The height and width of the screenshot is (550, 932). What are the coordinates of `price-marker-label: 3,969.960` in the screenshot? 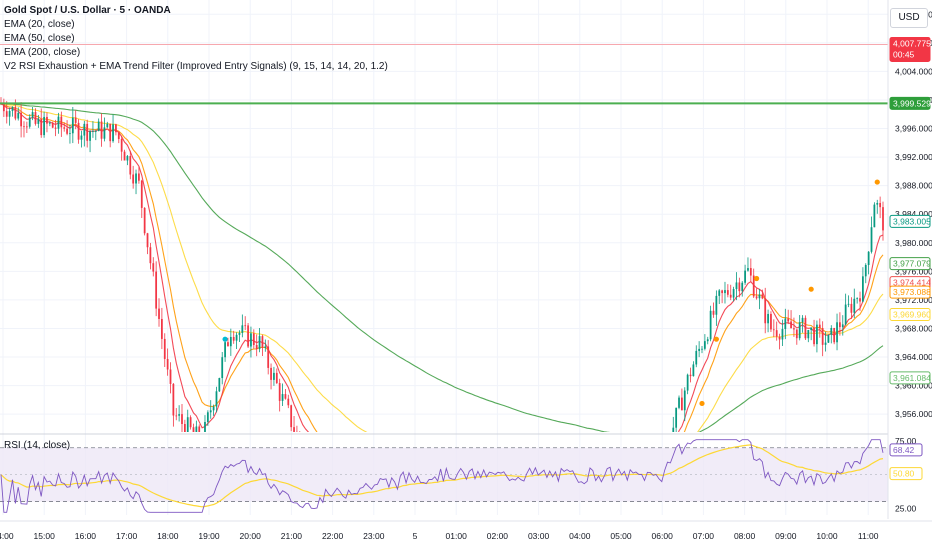 It's located at (912, 314).